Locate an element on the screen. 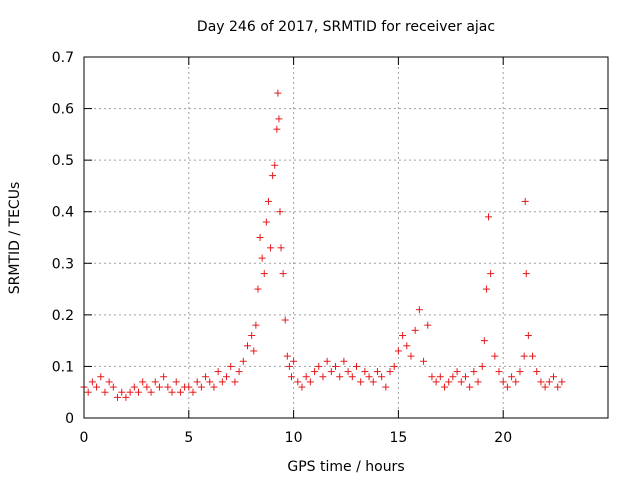 Image resolution: width=640 pixels, height=480 pixels. y-tick-label: 0.7 is located at coordinates (63, 58).